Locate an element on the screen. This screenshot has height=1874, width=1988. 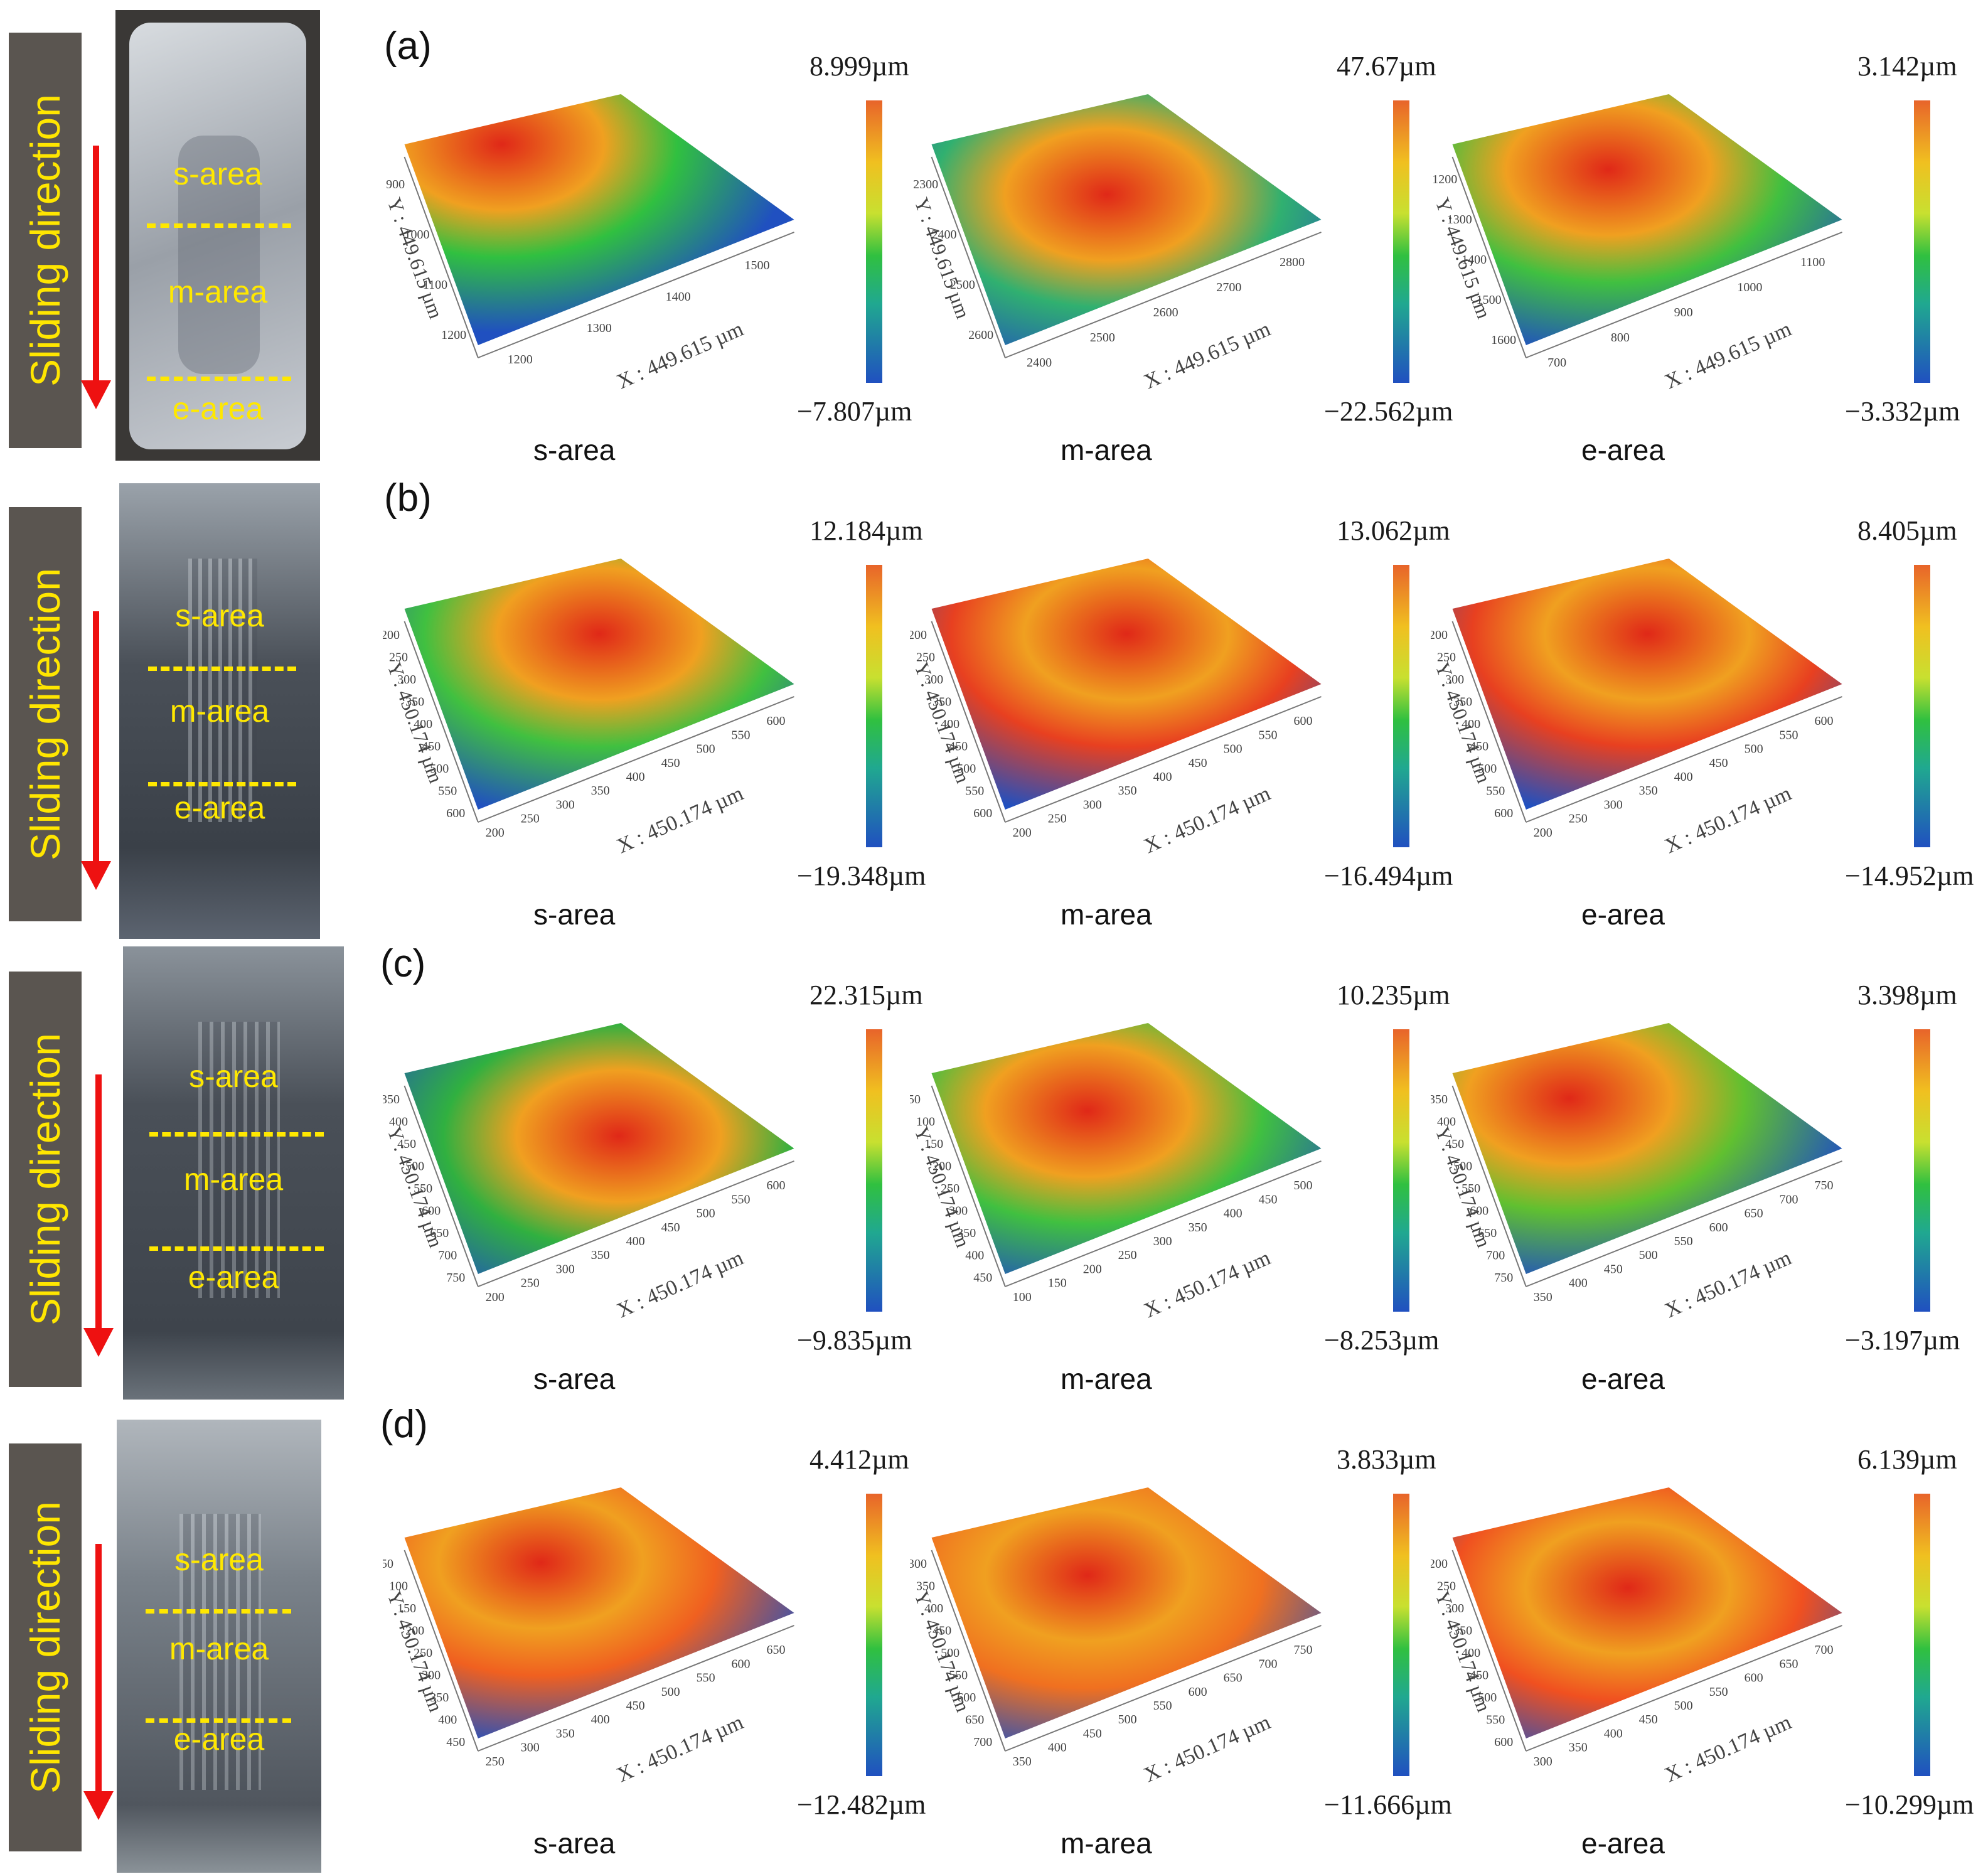
x-tick-label: 100 is located at coordinates (1022, 1297).